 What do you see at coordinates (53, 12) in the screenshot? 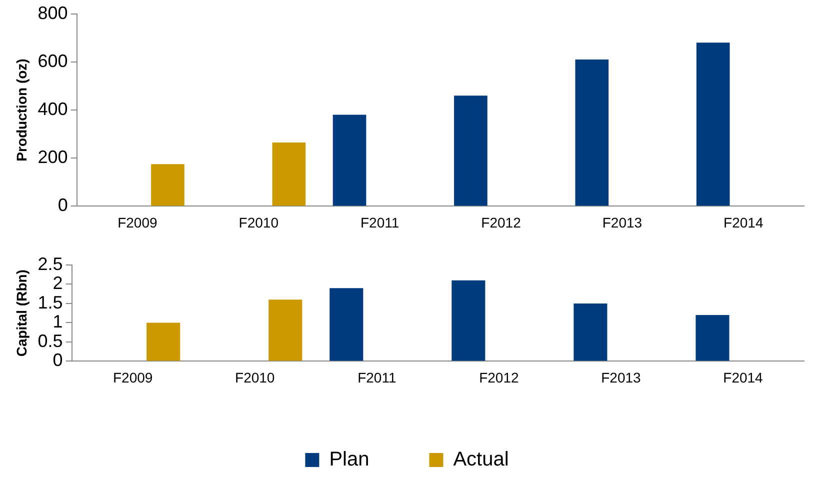
I see `y-tick-label: 800` at bounding box center [53, 12].